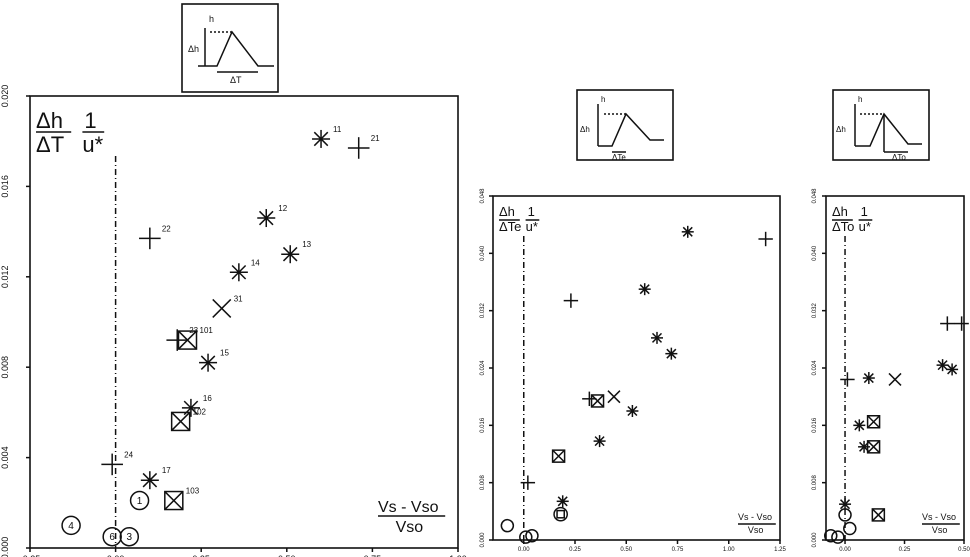  What do you see at coordinates (200, 411) in the screenshot?
I see `point-label: 102` at bounding box center [200, 411].